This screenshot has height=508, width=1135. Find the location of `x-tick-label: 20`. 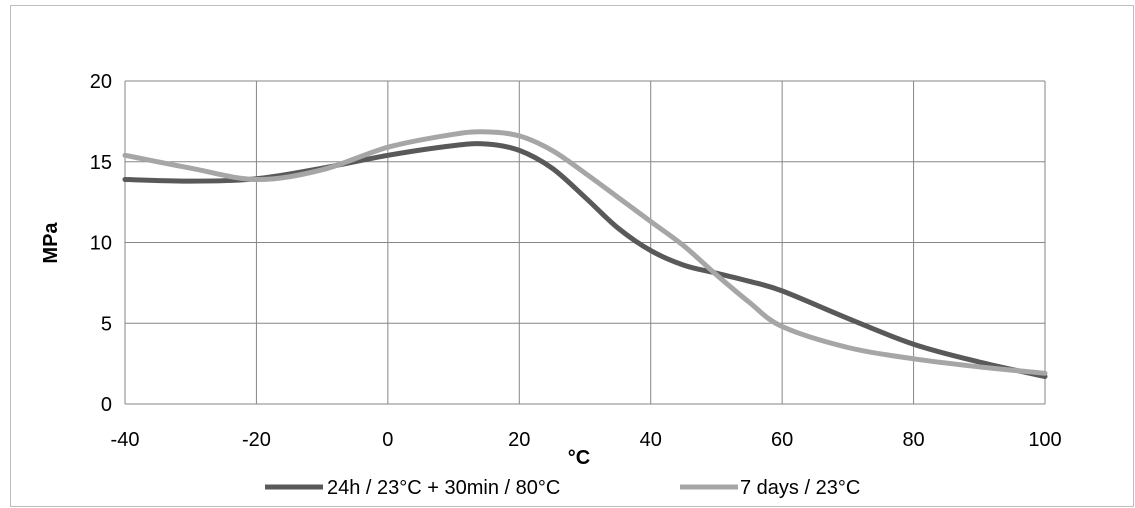

x-tick-label: 20 is located at coordinates (519, 440).